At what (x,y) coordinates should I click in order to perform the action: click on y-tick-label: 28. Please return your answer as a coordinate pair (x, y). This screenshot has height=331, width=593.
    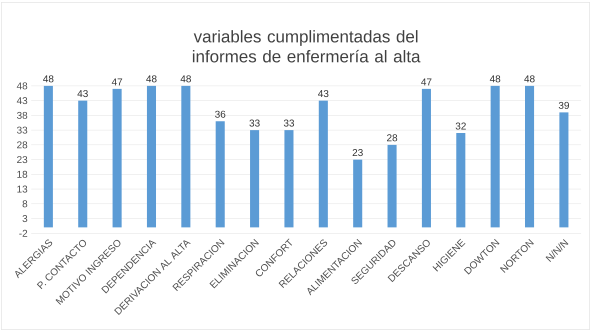
    Looking at the image, I should click on (22, 144).